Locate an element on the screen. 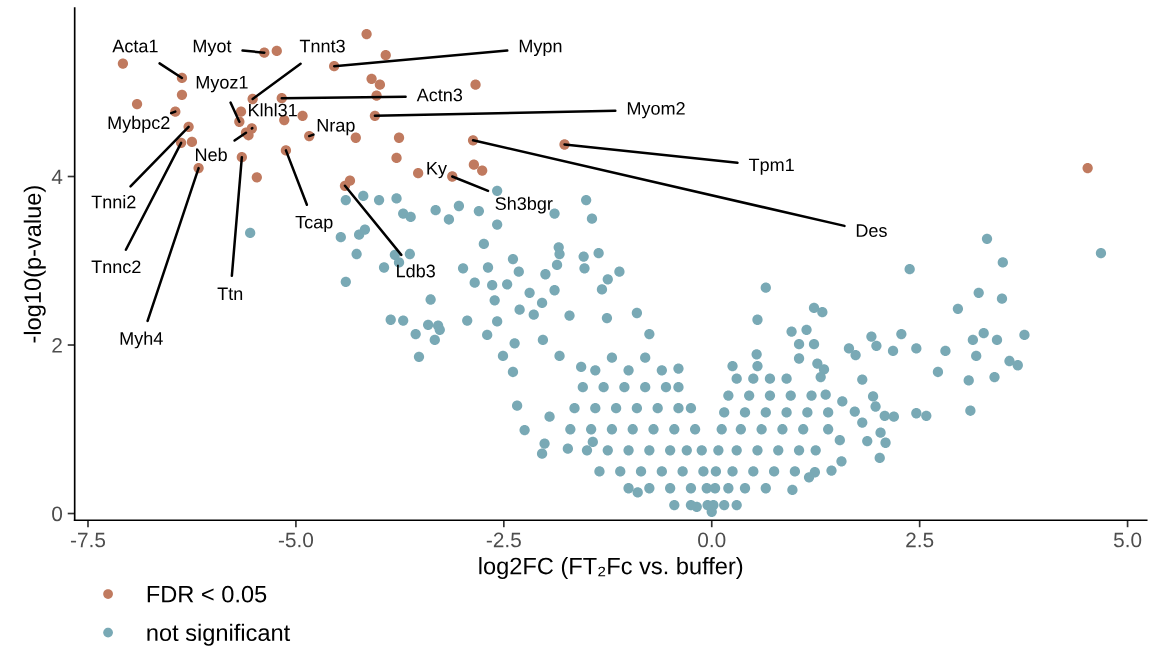  annotation: Neb is located at coordinates (211, 154).